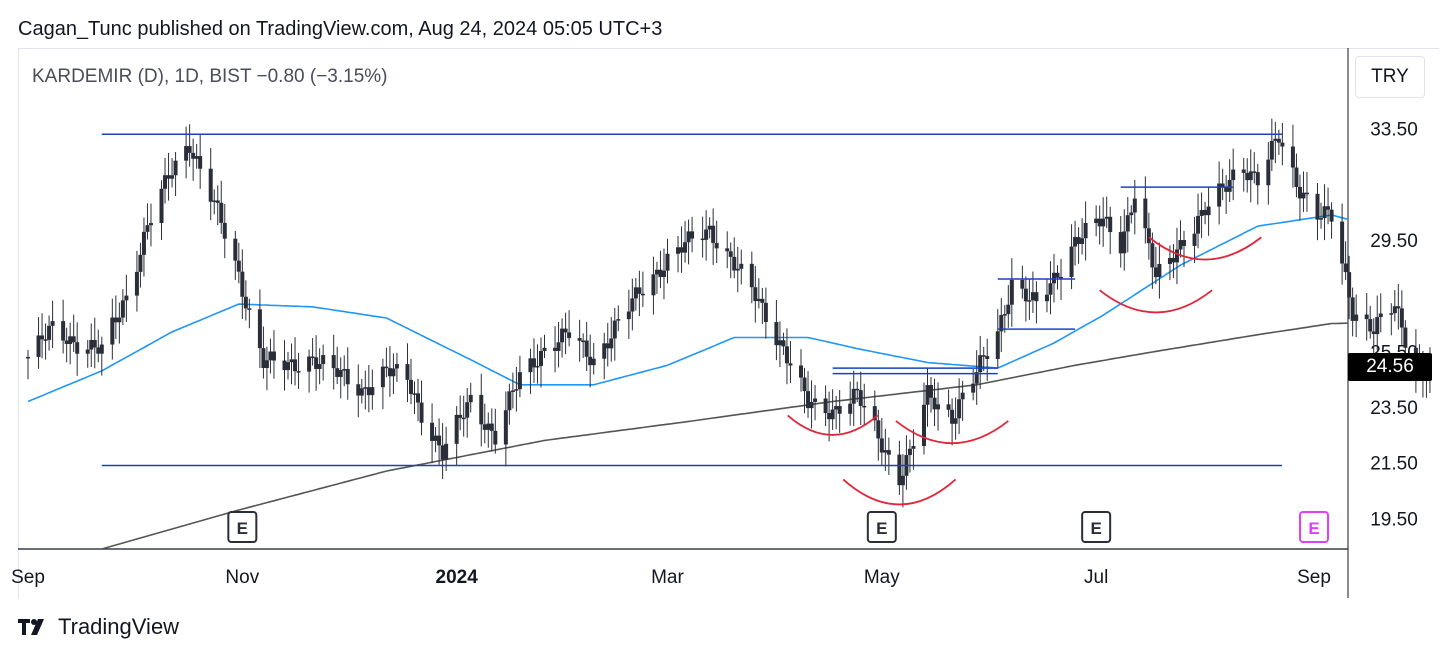  What do you see at coordinates (899, 492) in the screenshot?
I see `pattern-arc` at bounding box center [899, 492].